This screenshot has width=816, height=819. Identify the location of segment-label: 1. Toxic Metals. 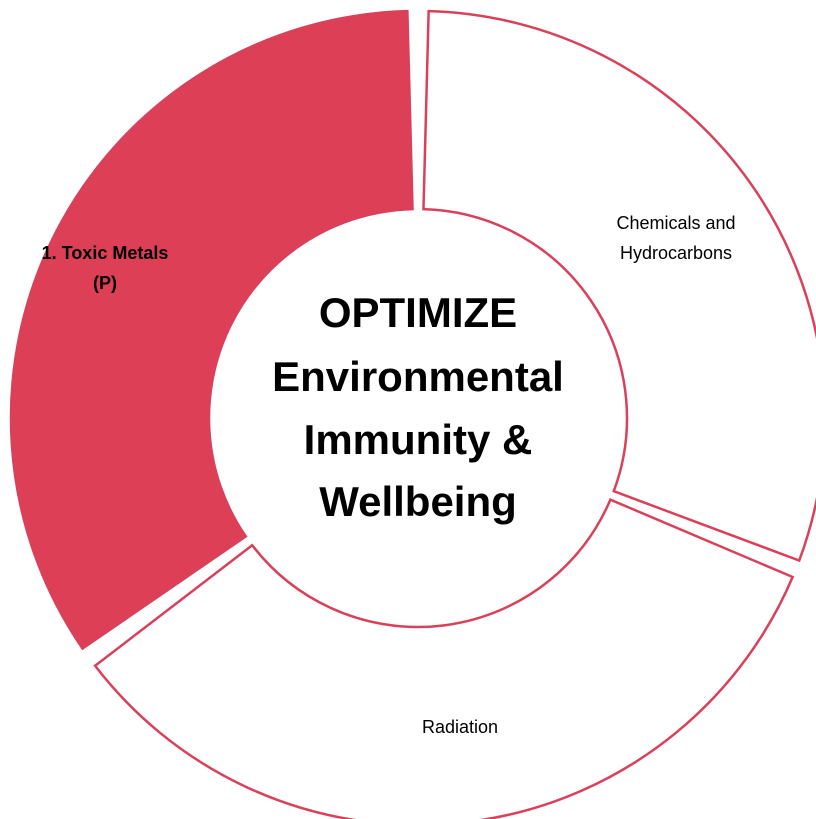
(105, 253).